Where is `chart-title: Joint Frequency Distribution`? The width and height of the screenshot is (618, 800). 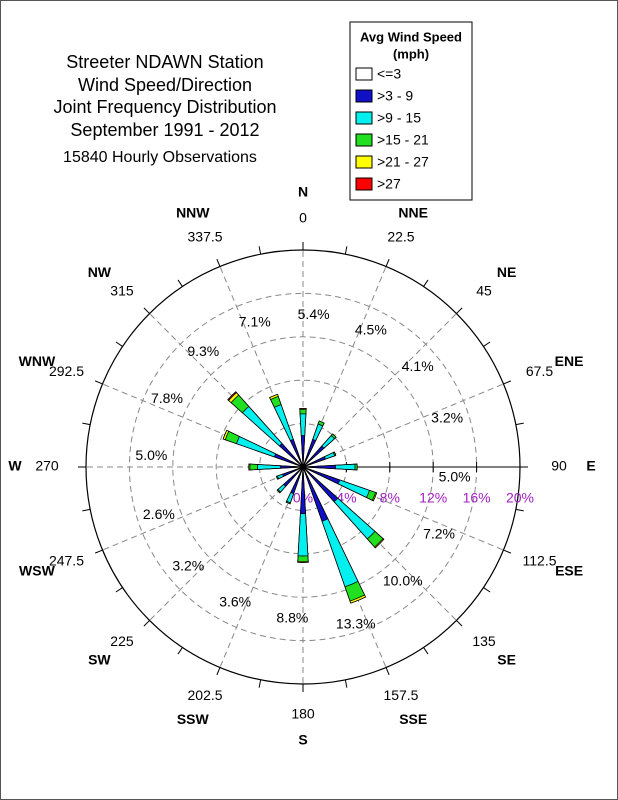
chart-title: Joint Frequency Distribution is located at coordinates (164, 107).